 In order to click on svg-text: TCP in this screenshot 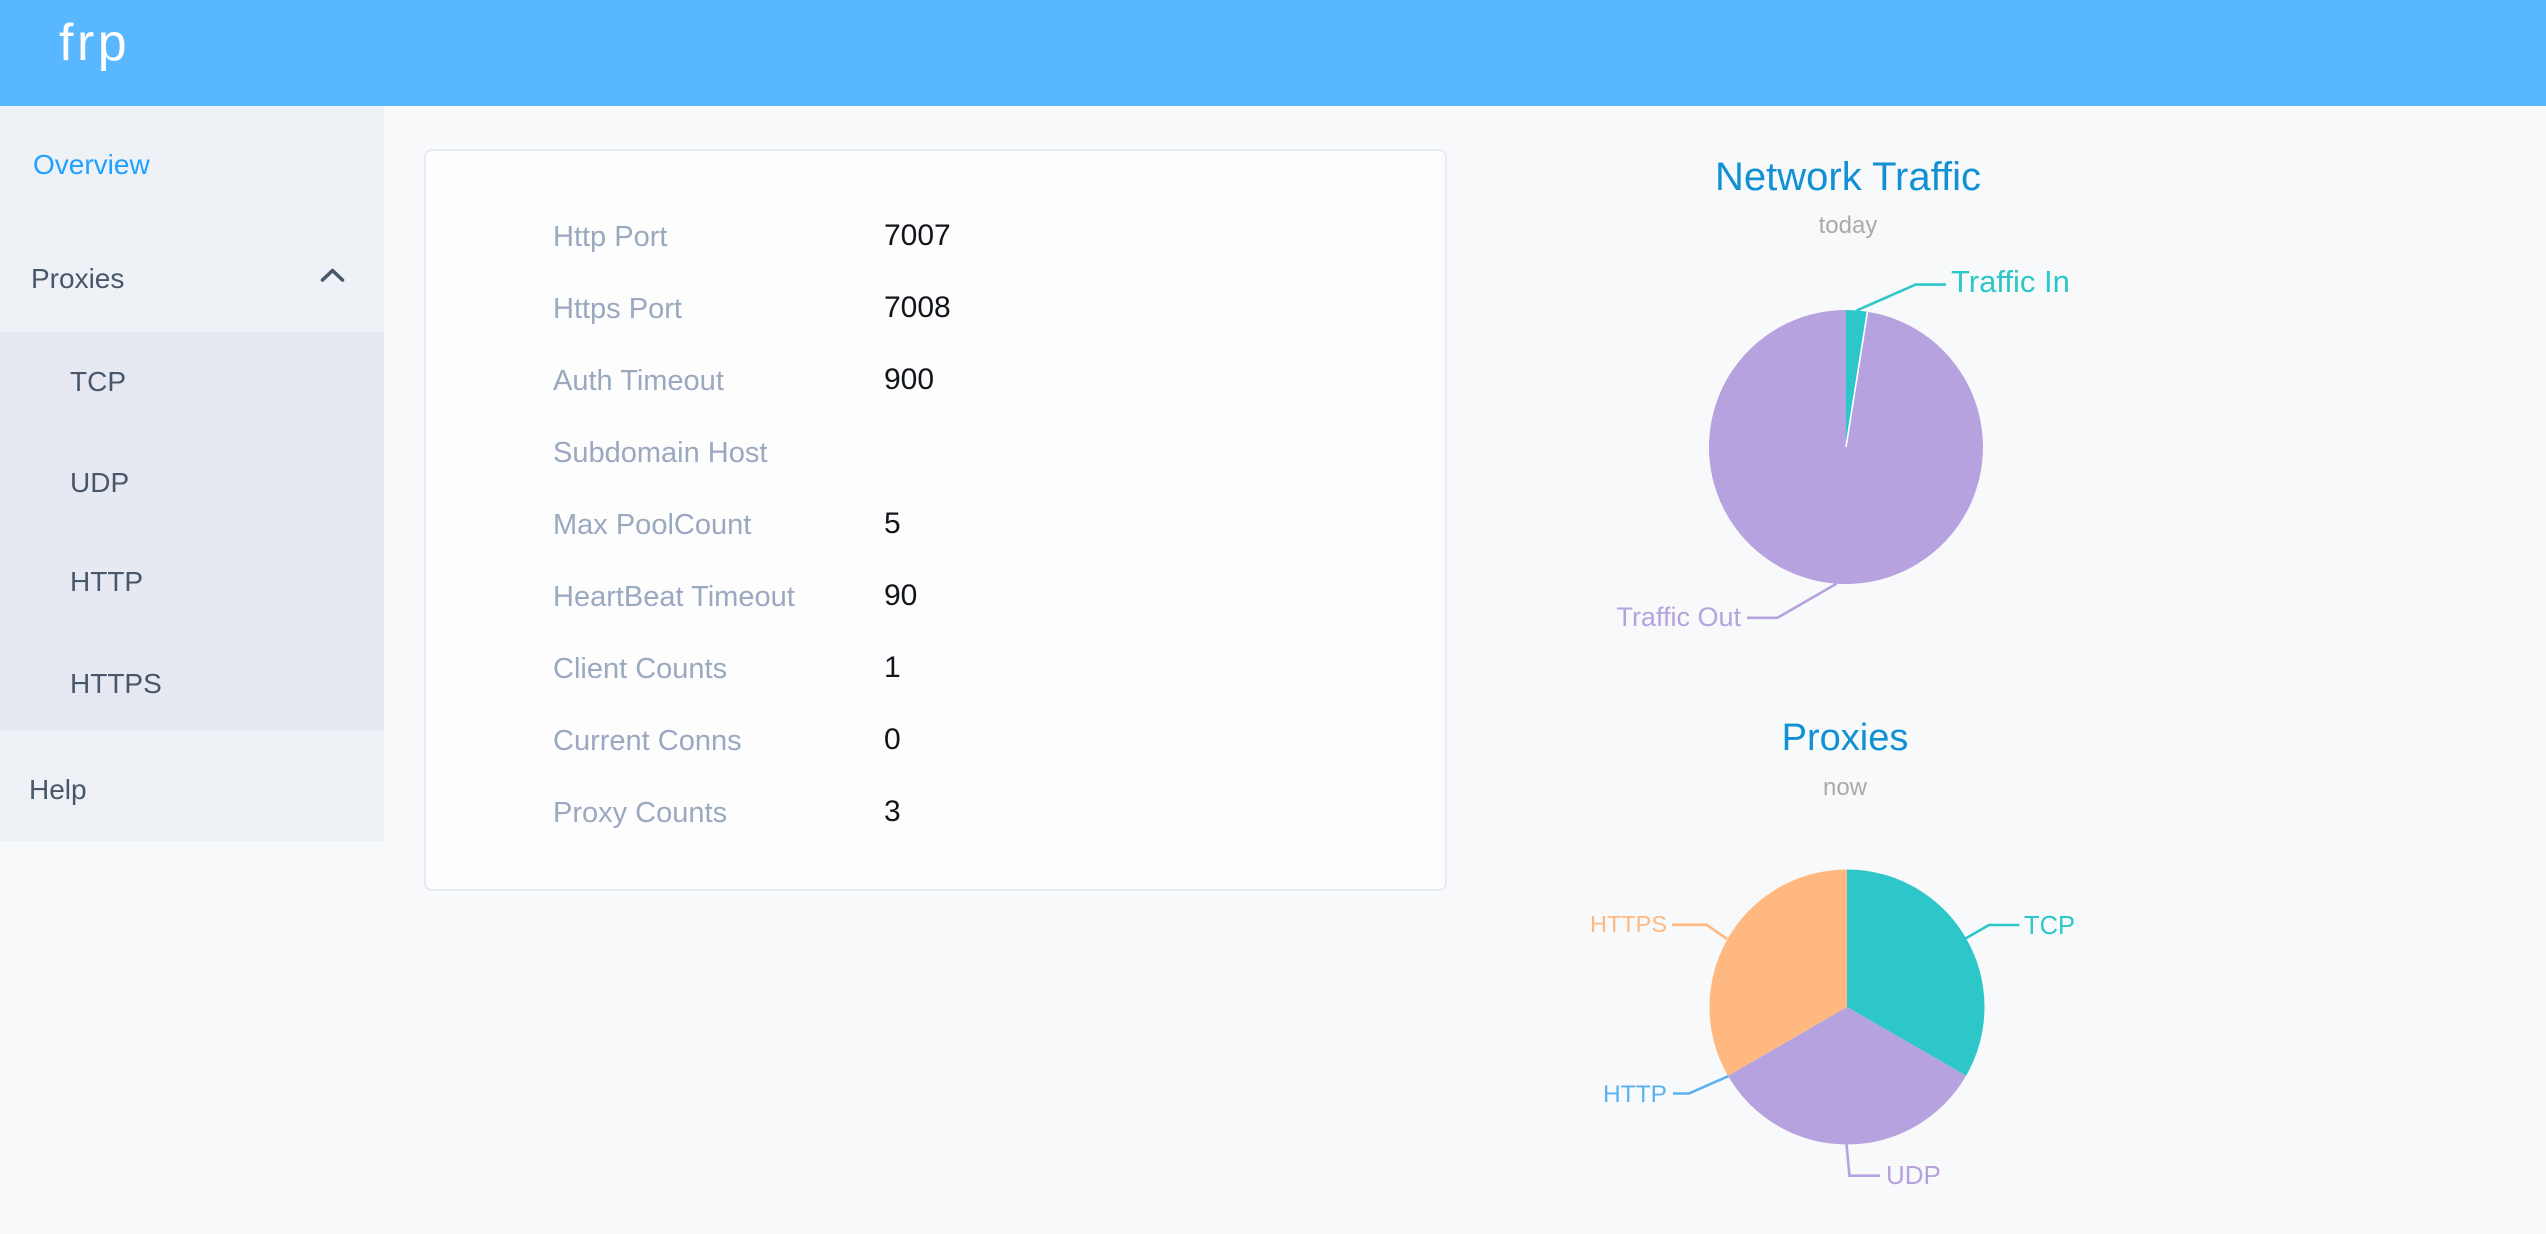, I will do `click(2049, 926)`.